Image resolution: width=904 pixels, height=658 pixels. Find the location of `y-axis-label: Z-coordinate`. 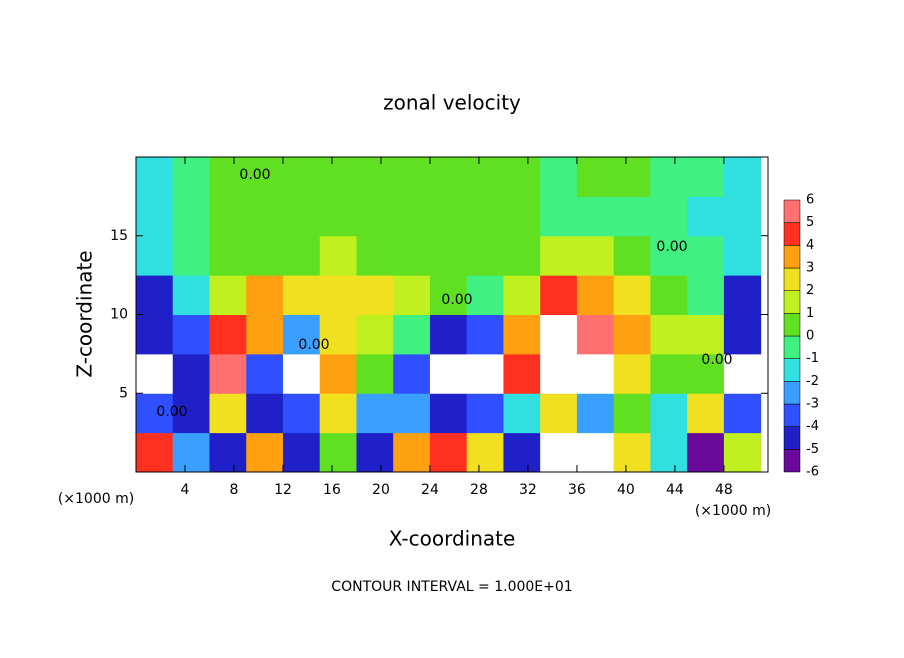

y-axis-label: Z-coordinate is located at coordinates (85, 313).